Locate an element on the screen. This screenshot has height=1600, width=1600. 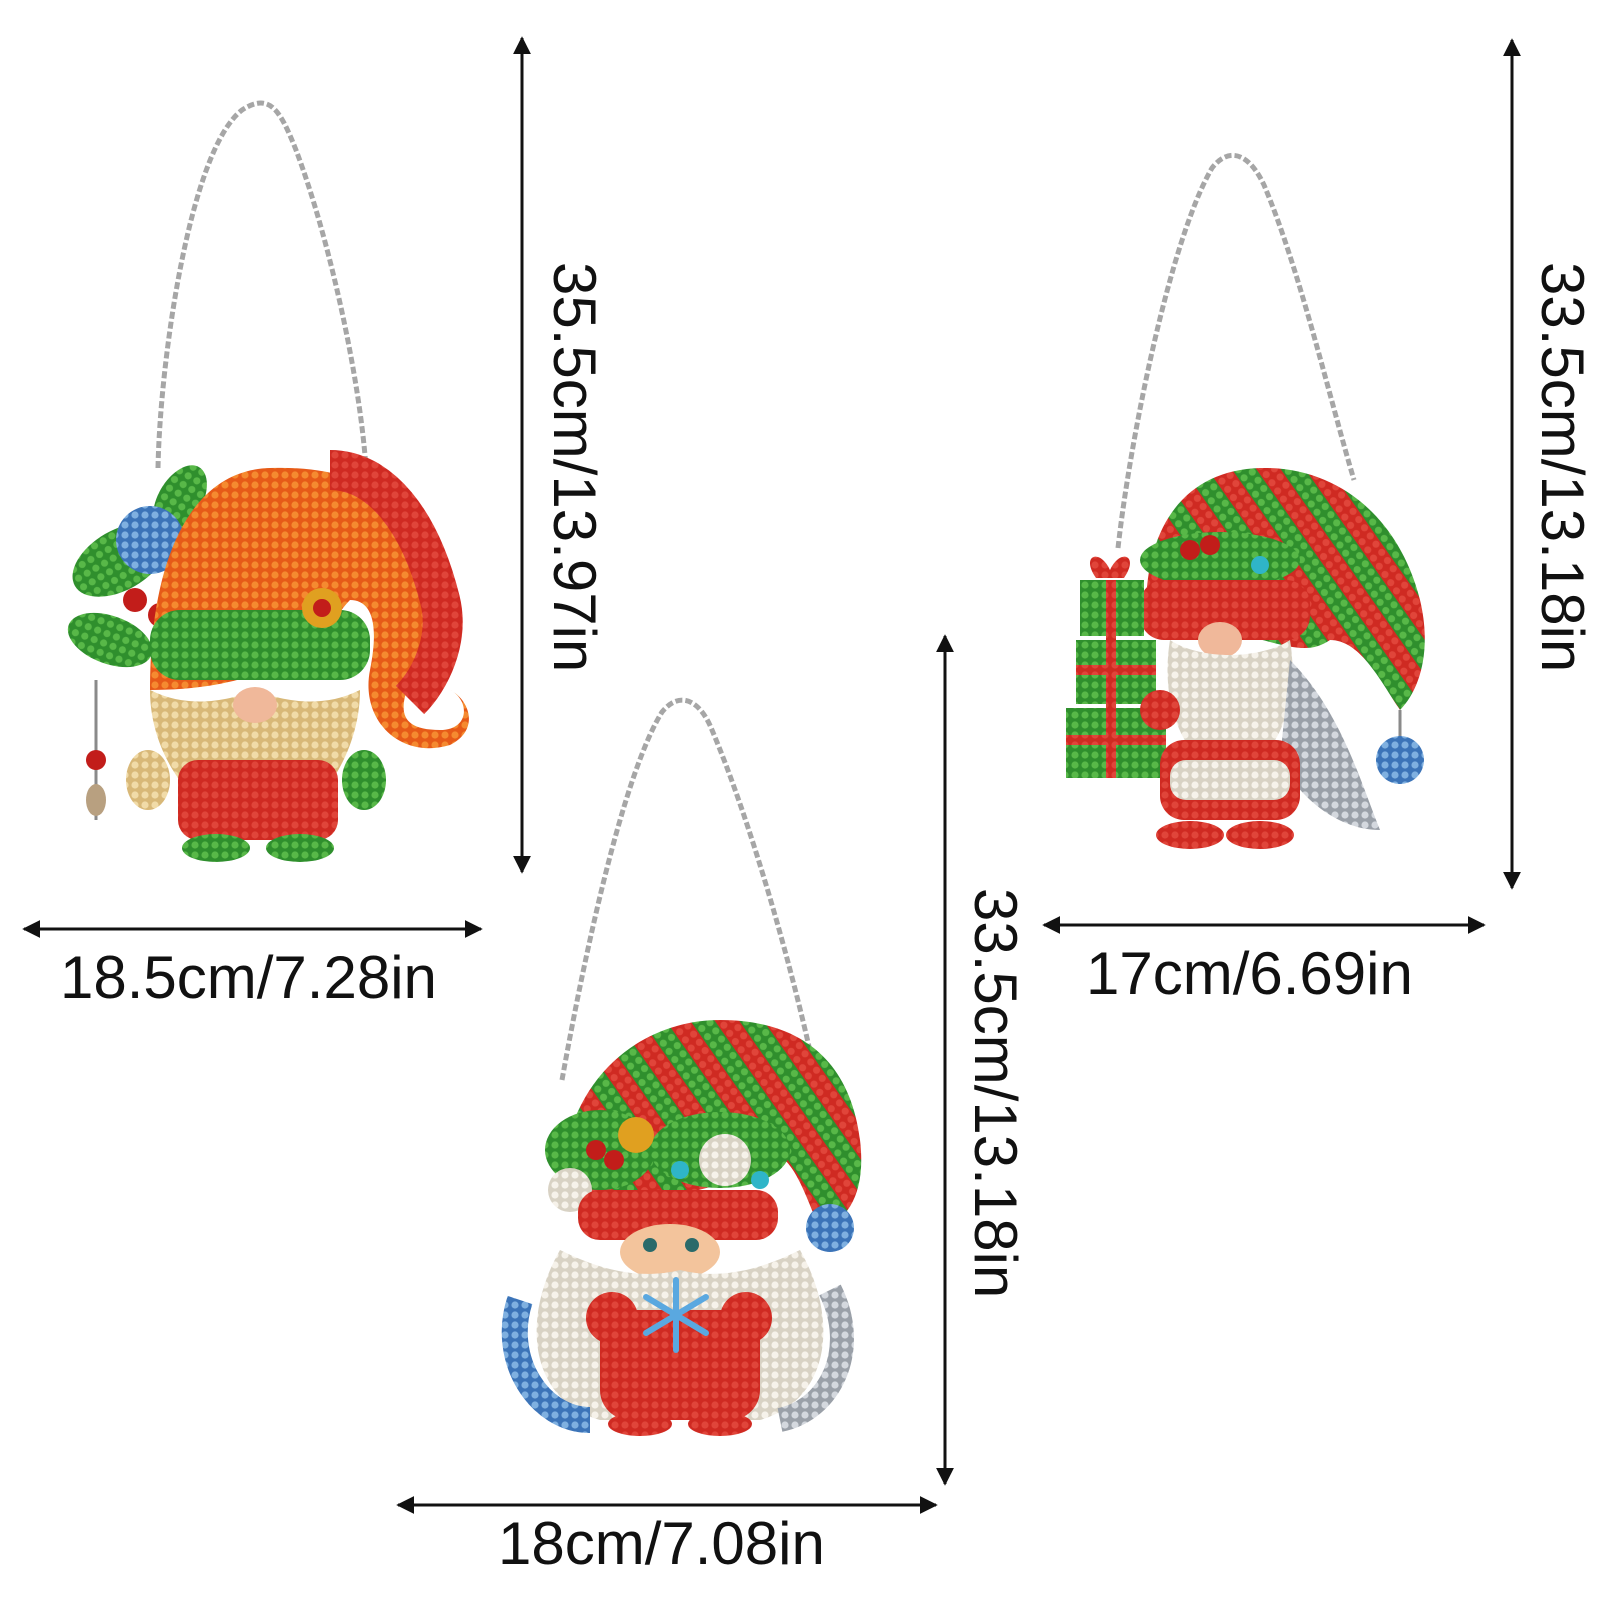
width-label-3: 17cm/6.69in is located at coordinates (1249, 973).